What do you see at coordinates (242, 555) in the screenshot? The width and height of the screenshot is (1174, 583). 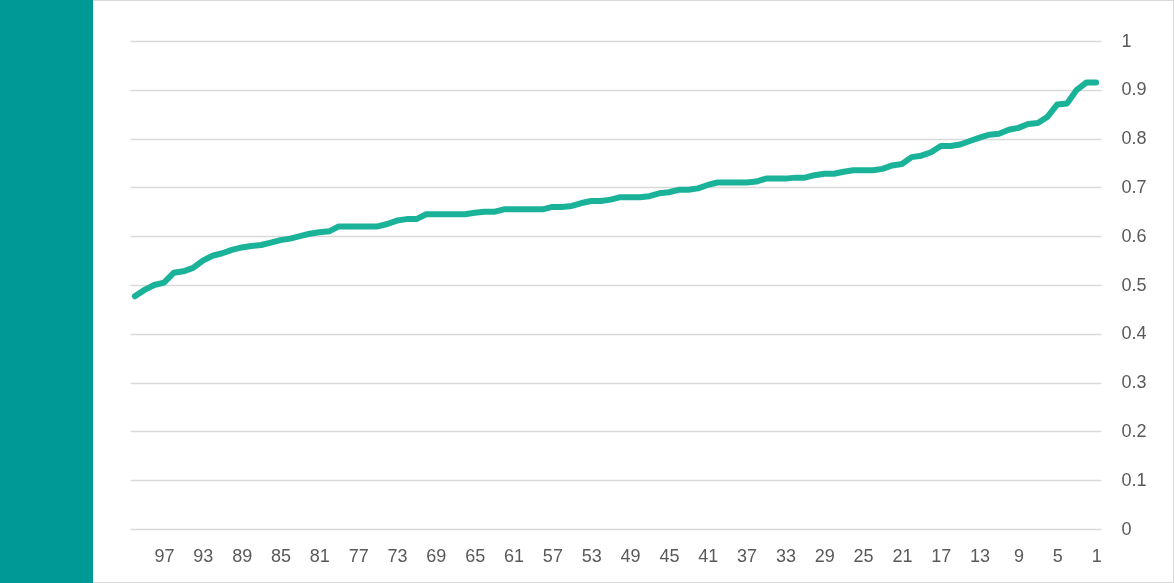 I see `x-tick-label: 89` at bounding box center [242, 555].